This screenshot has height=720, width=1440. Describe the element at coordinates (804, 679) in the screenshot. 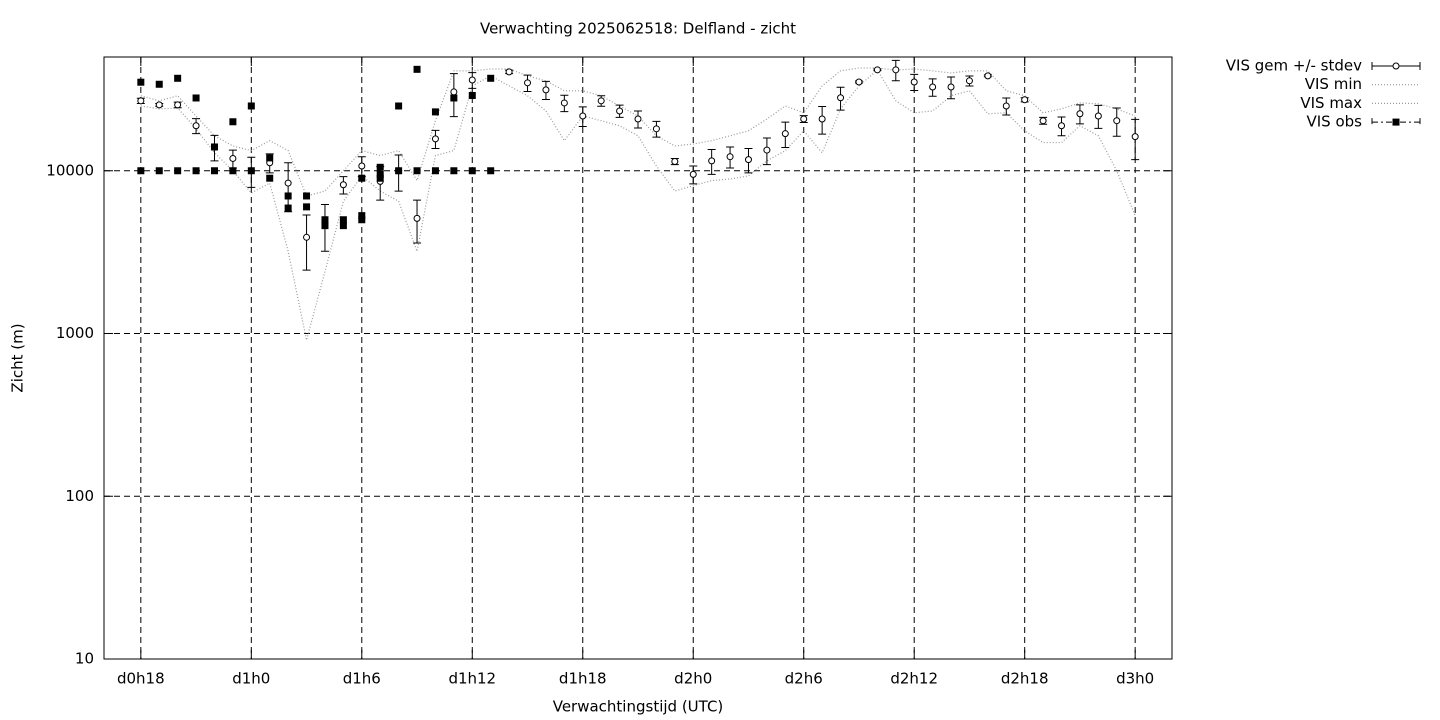

I see `x-tick-label: d2h6` at that location.